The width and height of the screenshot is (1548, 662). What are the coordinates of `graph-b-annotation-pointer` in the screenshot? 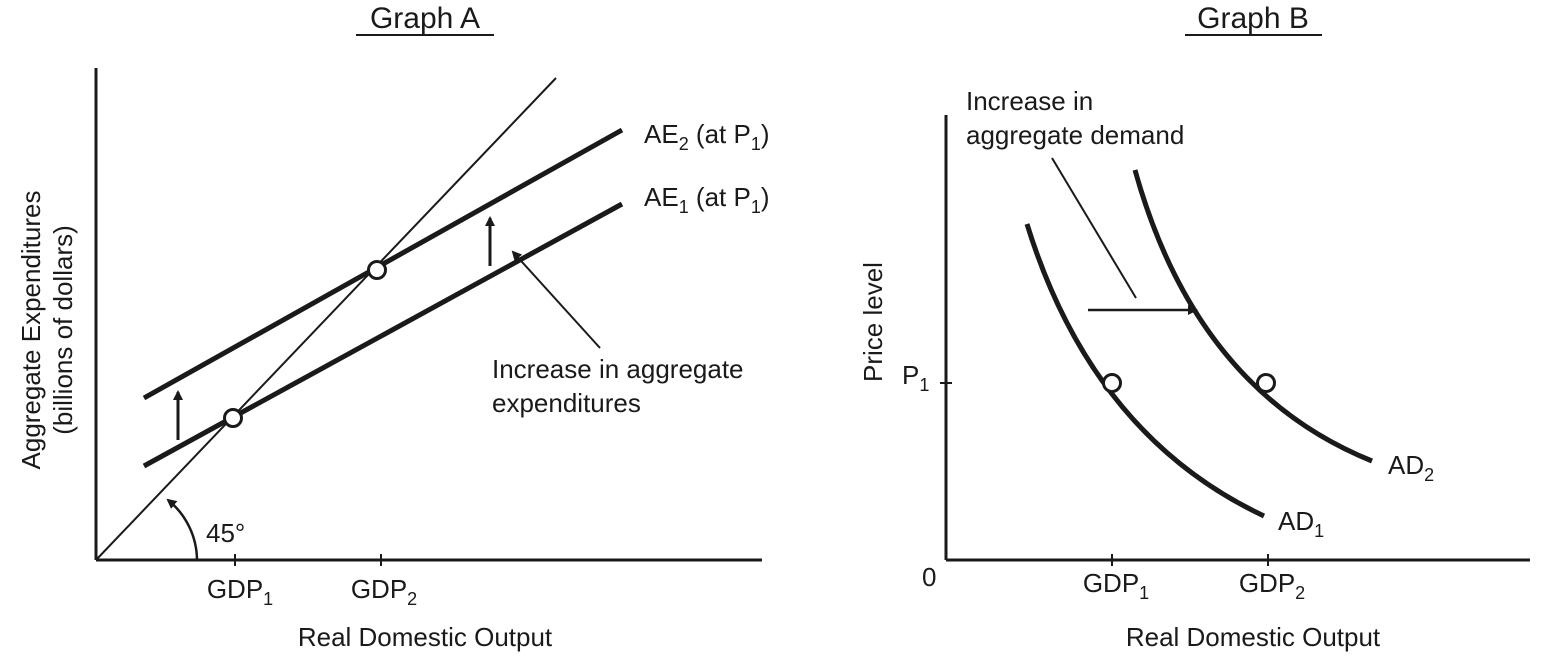 It's located at (1094, 228).